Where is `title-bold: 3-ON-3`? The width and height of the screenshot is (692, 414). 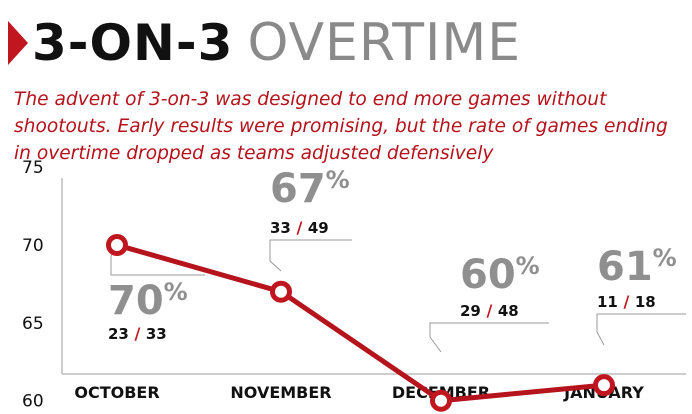 title-bold: 3-ON-3 is located at coordinates (133, 43).